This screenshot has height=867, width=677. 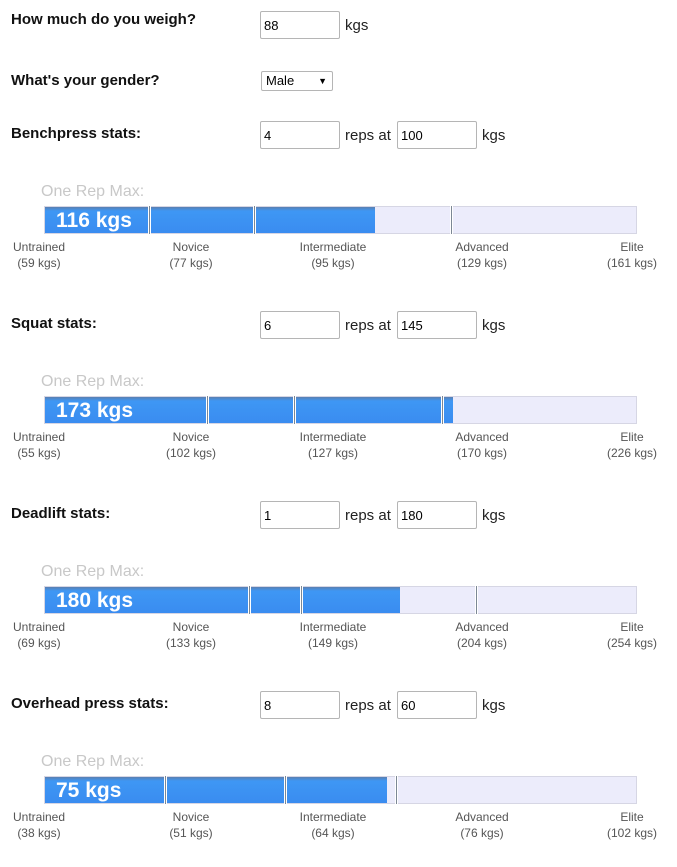 What do you see at coordinates (437, 705) in the screenshot?
I see `overhead-press-weight-input` at bounding box center [437, 705].